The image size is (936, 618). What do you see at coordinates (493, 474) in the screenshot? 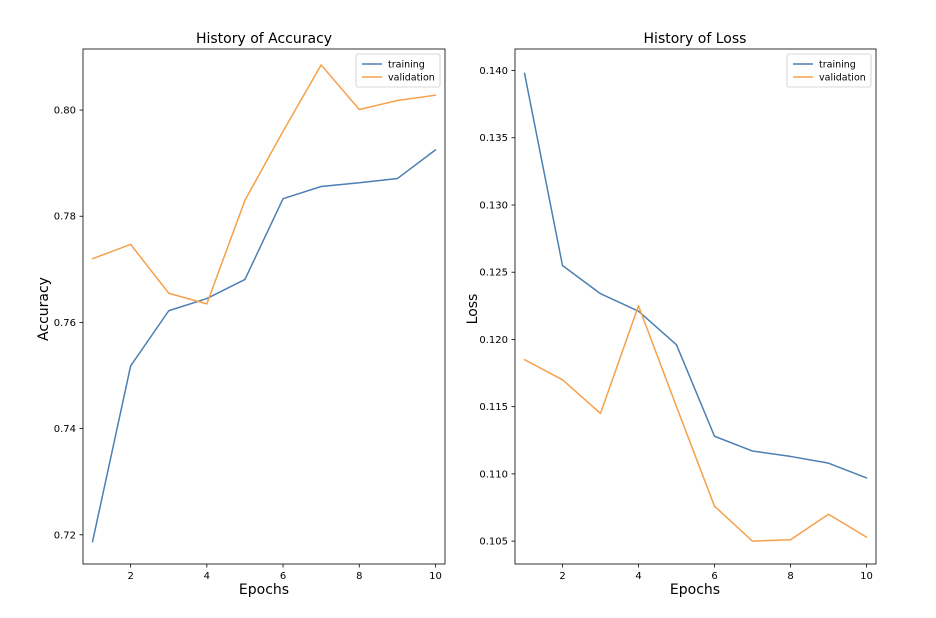
I see `y-tick-label: 0.110` at bounding box center [493, 474].